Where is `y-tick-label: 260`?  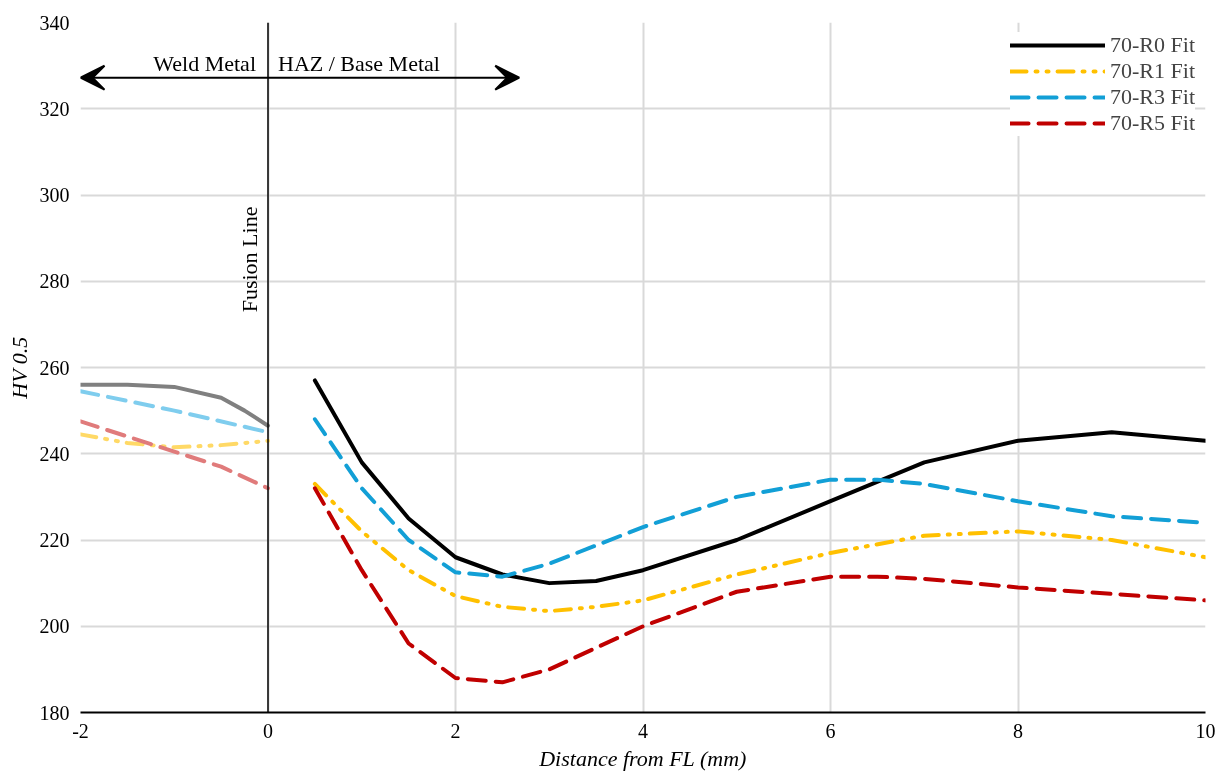 y-tick-label: 260 is located at coordinates (54, 367).